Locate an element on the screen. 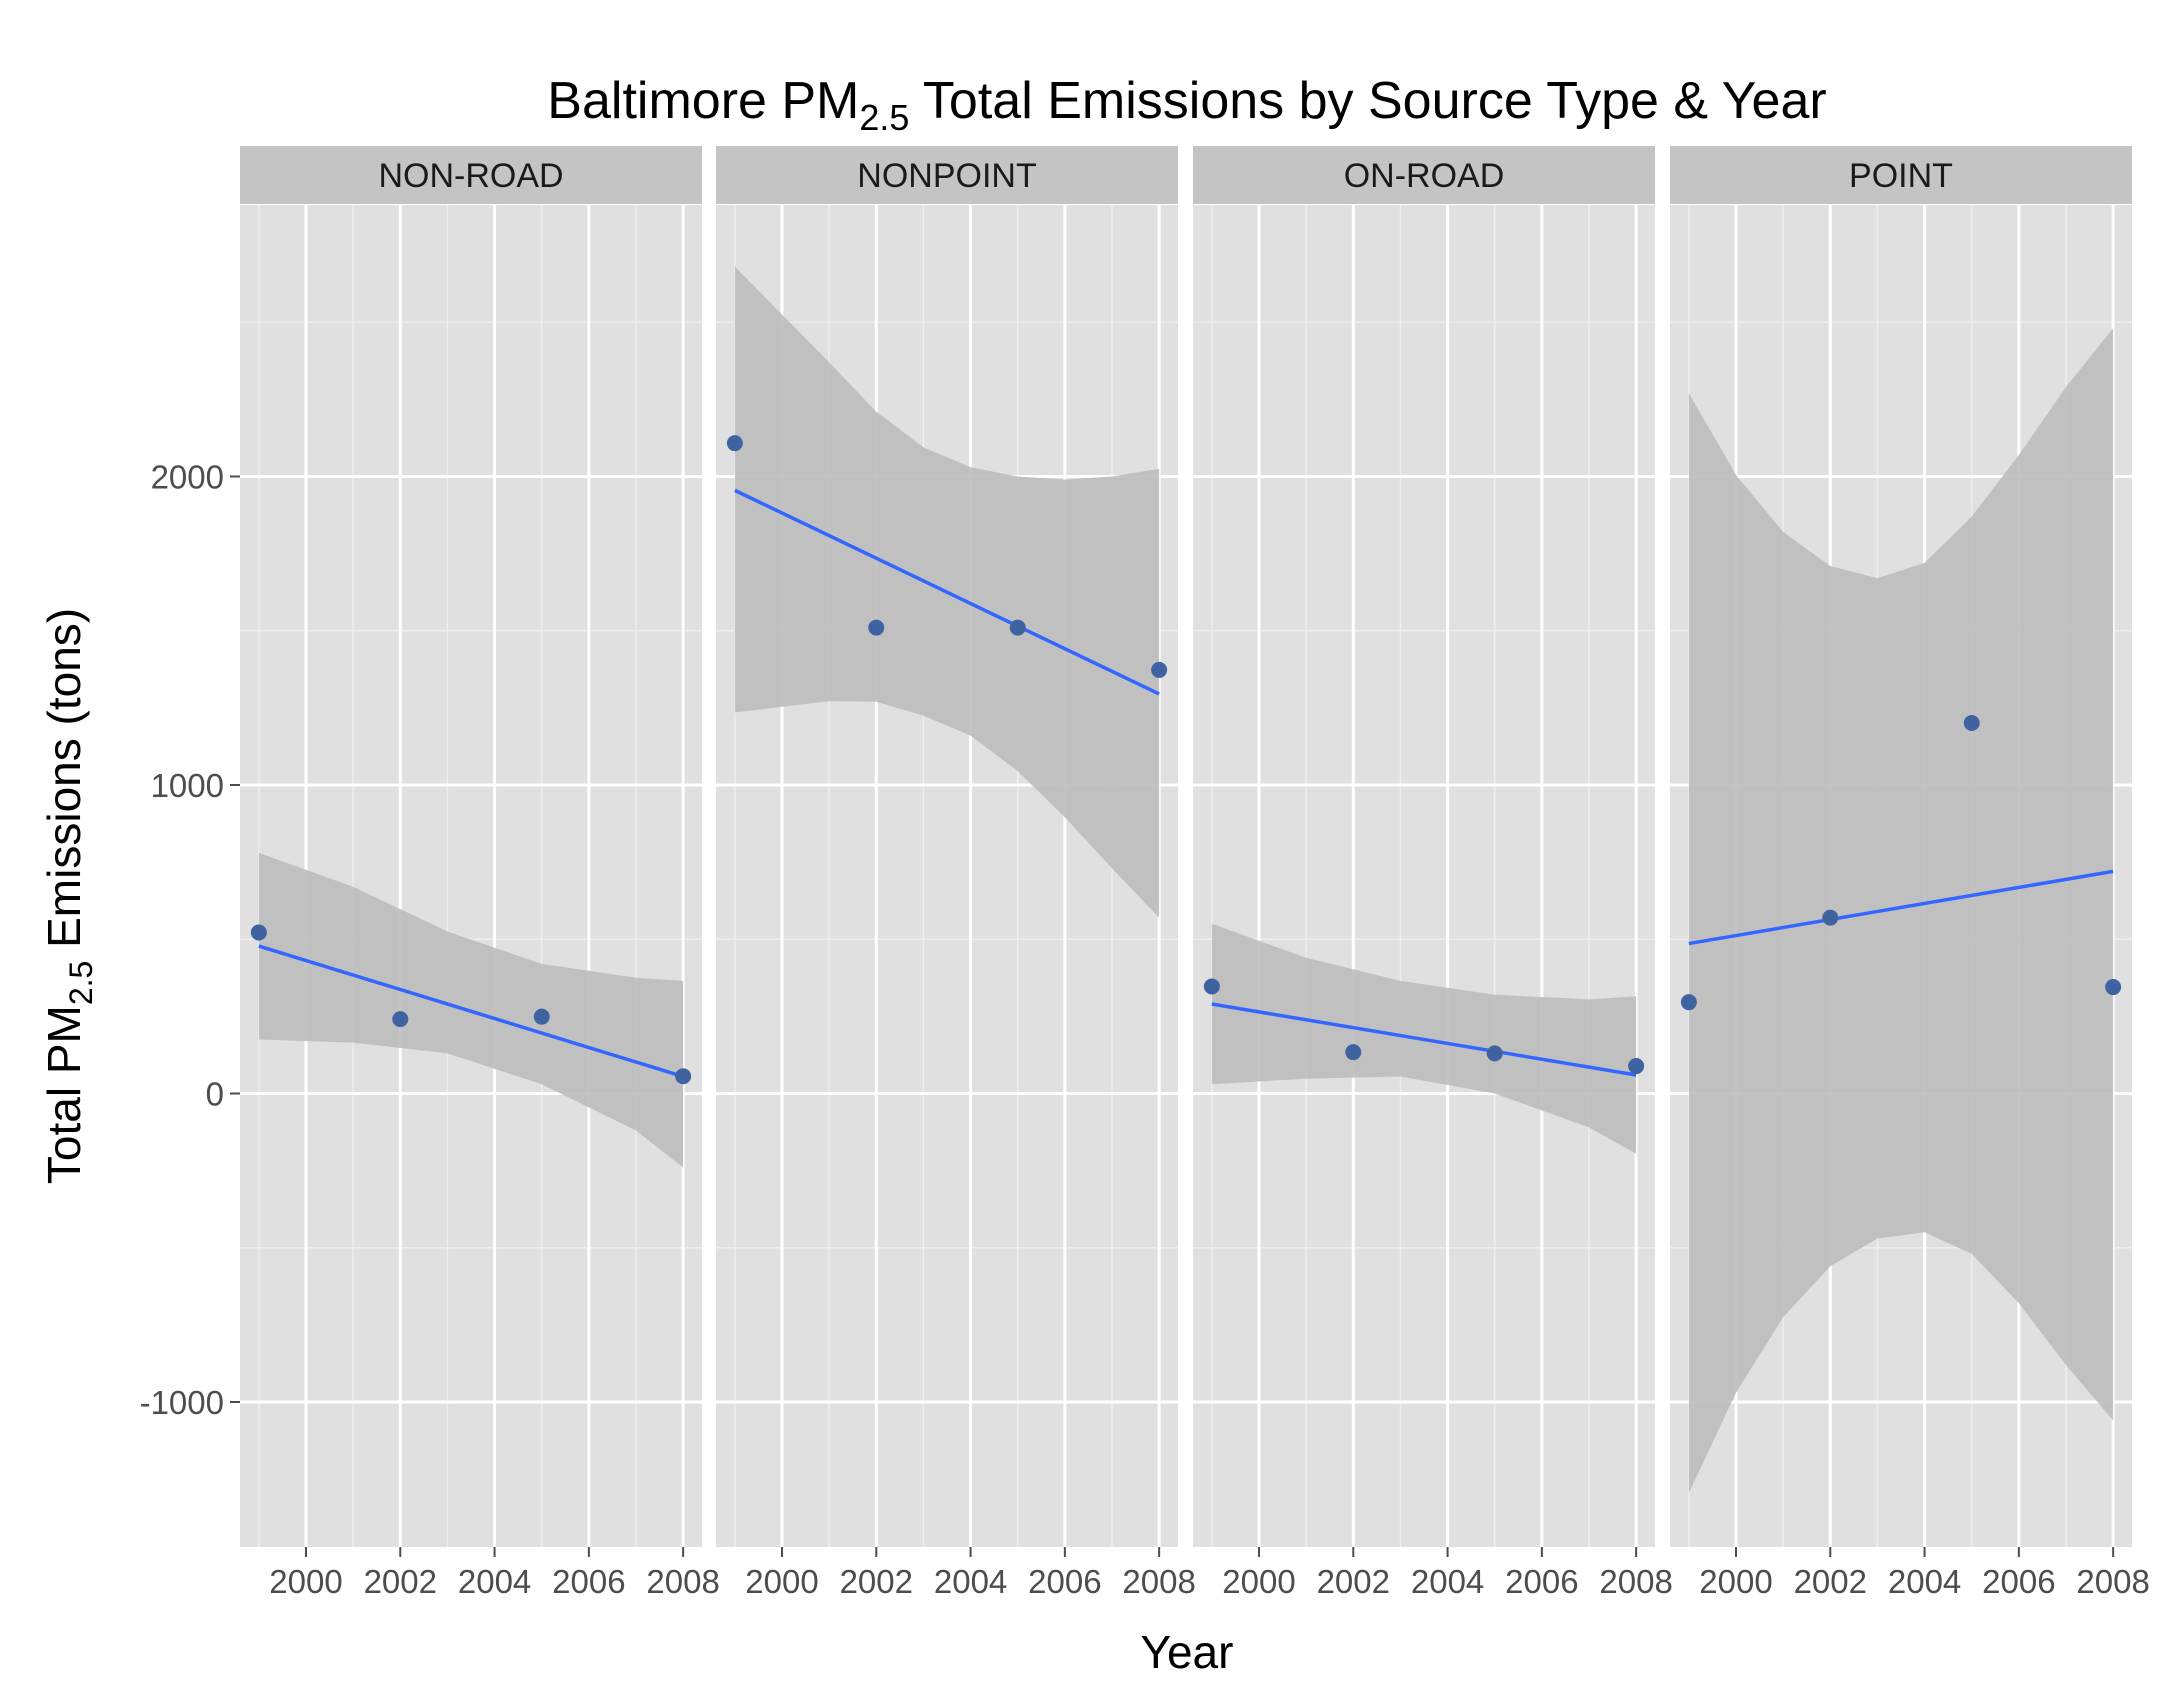 The image size is (2183, 1704). confidence-band is located at coordinates (1901, 910).